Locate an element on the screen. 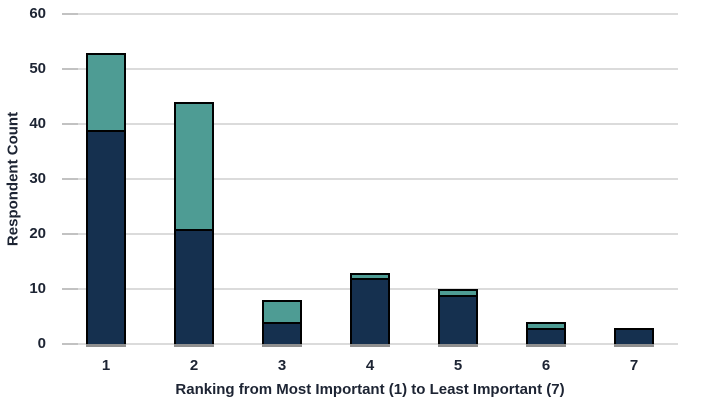 The height and width of the screenshot is (406, 707). x-tick-label-7: 7 is located at coordinates (634, 365).